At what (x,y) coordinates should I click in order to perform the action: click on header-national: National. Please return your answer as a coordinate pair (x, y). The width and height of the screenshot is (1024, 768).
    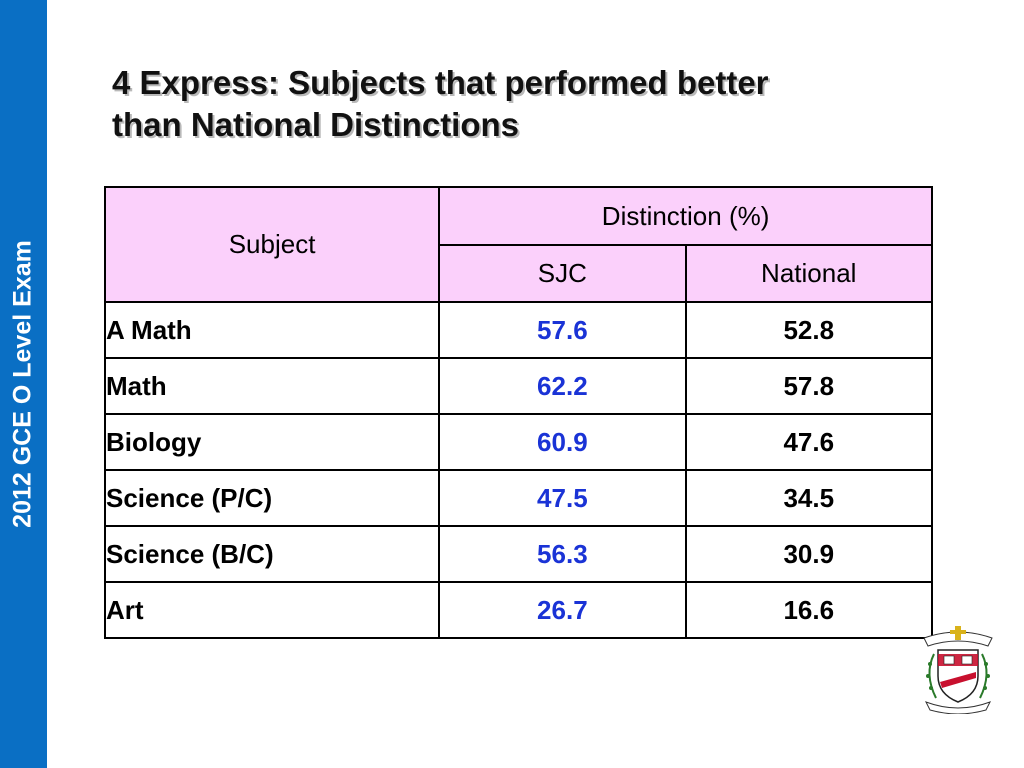
    Looking at the image, I should click on (809, 273).